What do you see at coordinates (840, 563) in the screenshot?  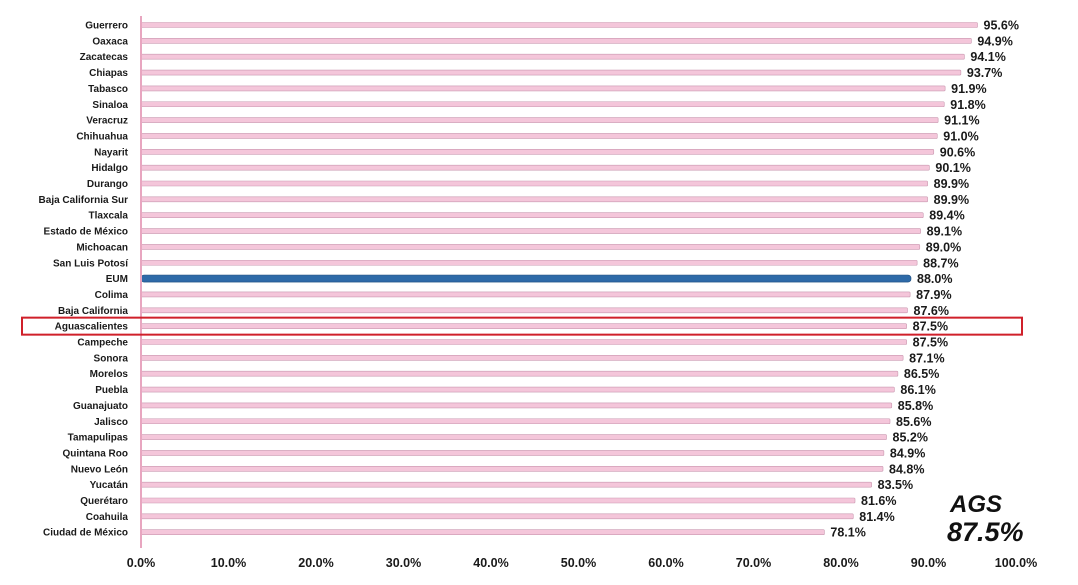 I see `x-tick-label: 80.0%` at bounding box center [840, 563].